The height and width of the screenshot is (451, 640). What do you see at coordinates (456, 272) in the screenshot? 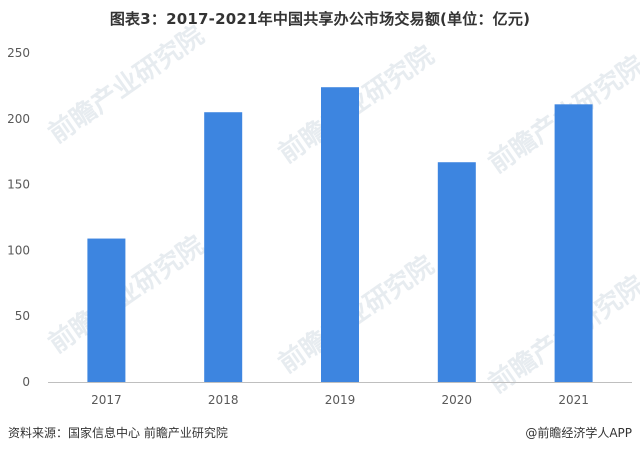
I see `bar-2020` at bounding box center [456, 272].